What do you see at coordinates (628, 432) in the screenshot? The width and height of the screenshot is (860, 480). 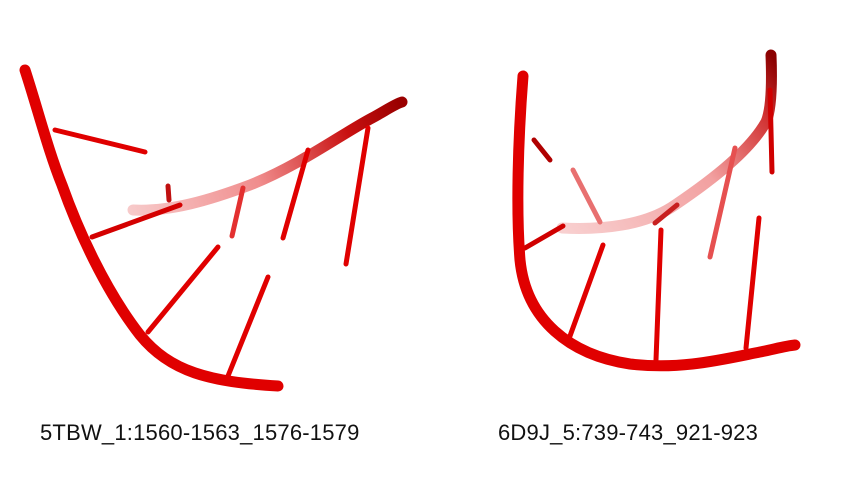 I see `structure-caption-2: 6D9J_5:739-743_921-923` at bounding box center [628, 432].